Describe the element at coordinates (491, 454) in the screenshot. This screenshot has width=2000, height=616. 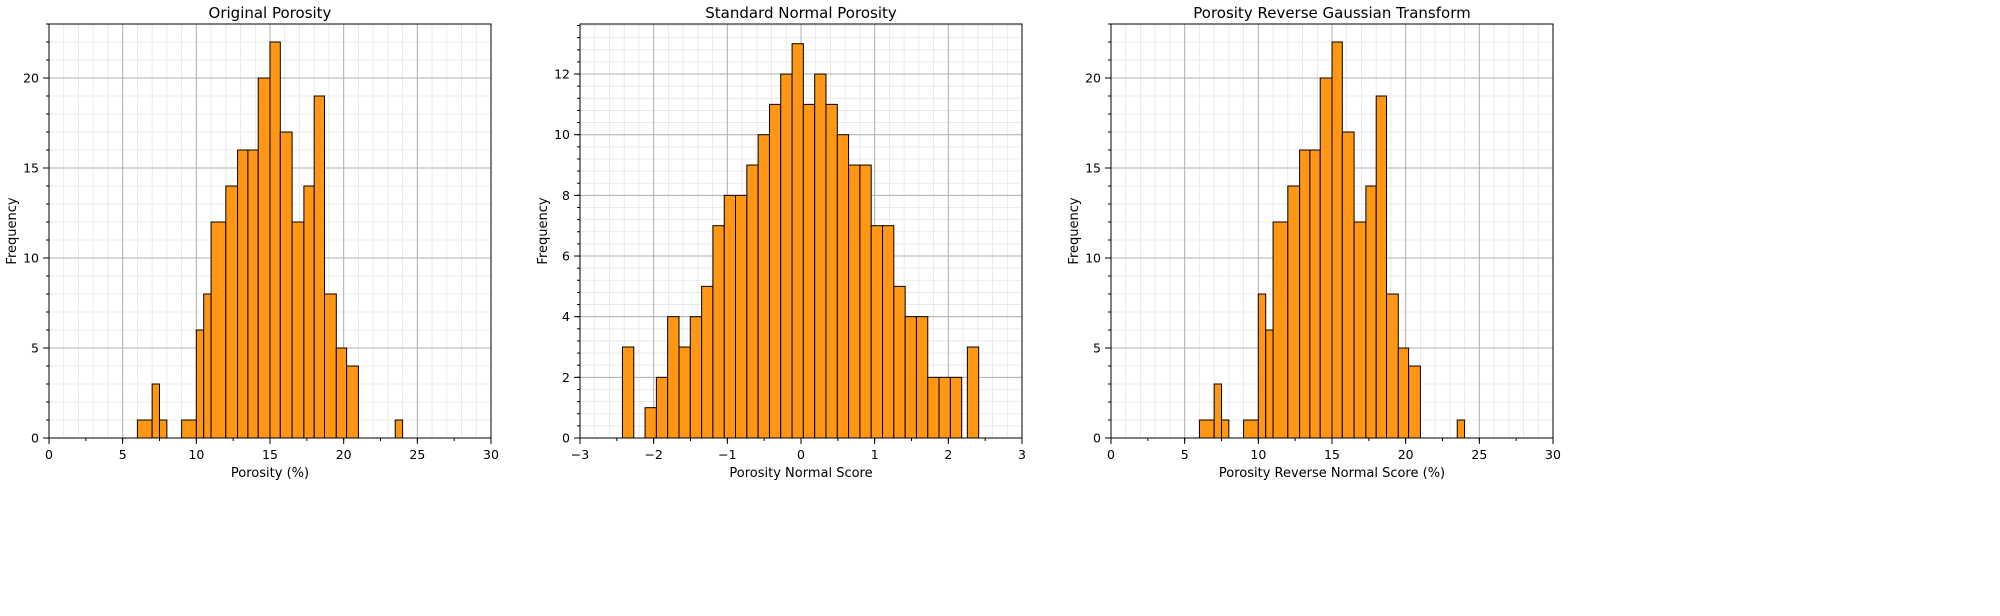
I see `x-tick-label: 30` at that location.